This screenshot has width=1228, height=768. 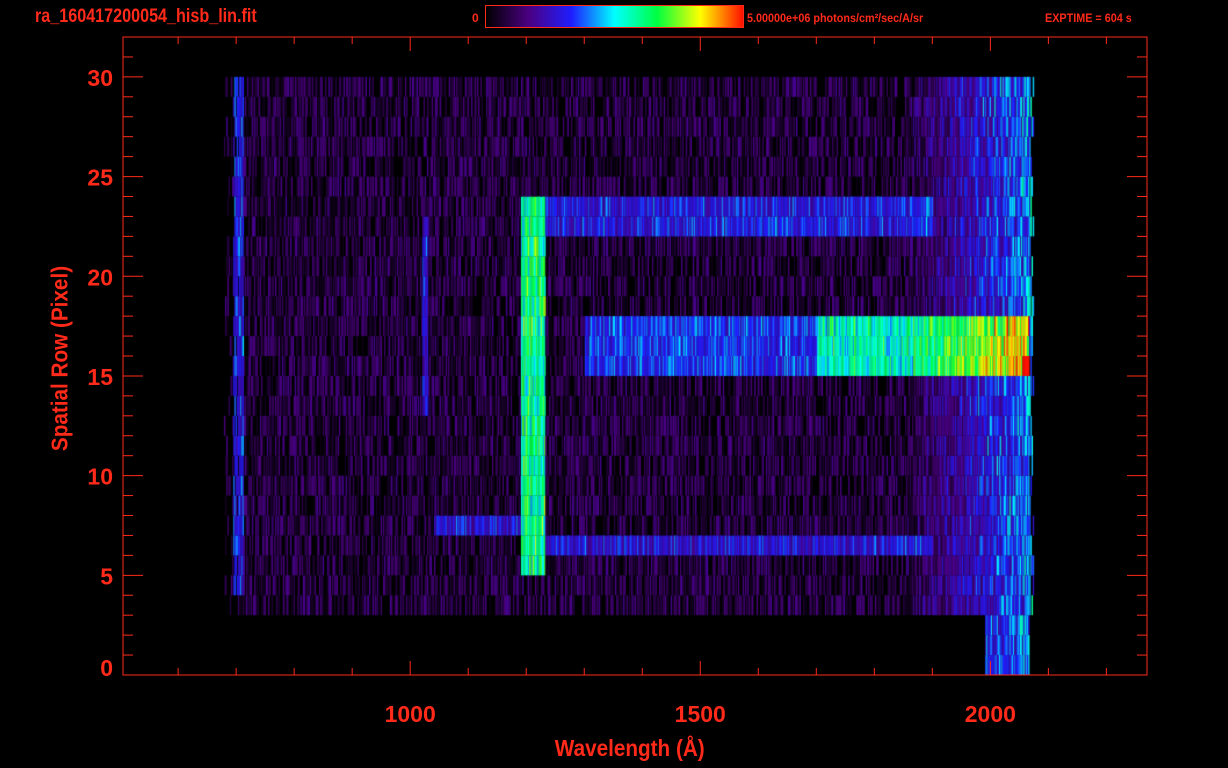 What do you see at coordinates (410, 714) in the screenshot?
I see `x-tick-label: 1000` at bounding box center [410, 714].